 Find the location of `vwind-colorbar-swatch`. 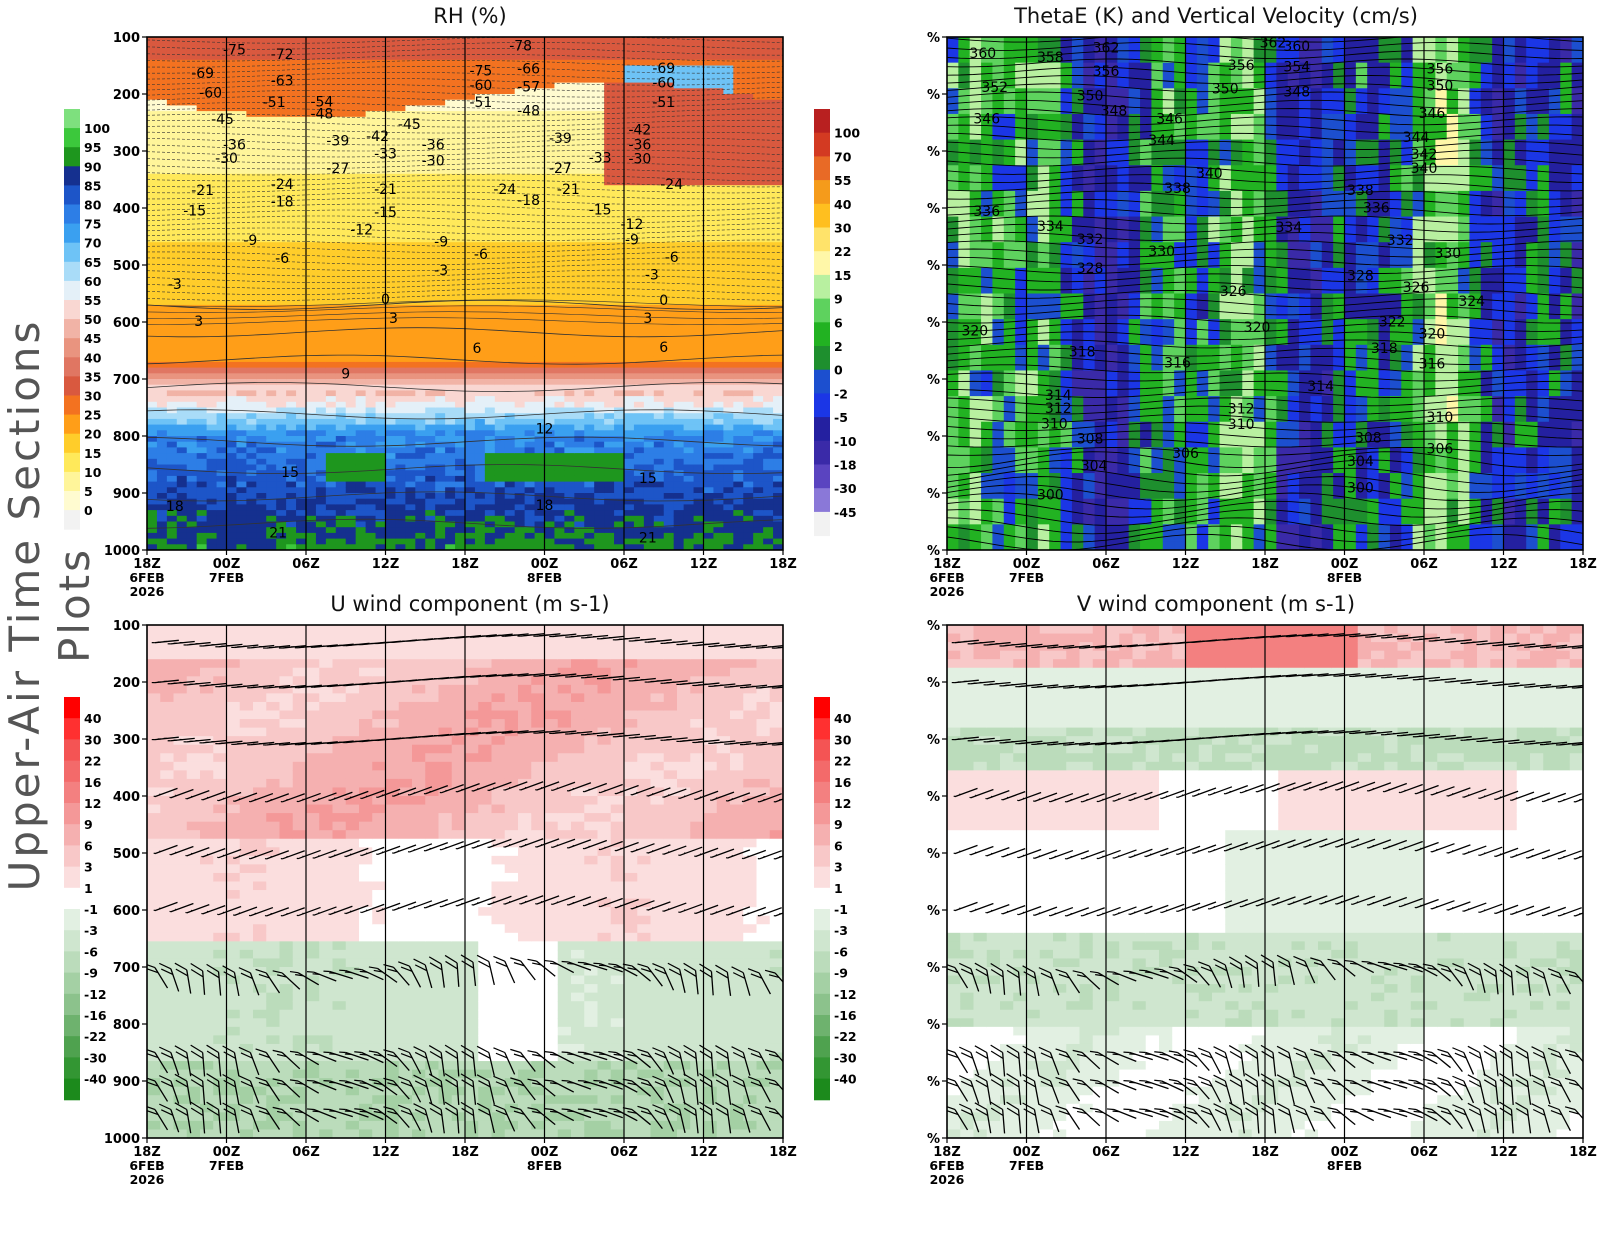

vwind-colorbar-swatch is located at coordinates (822, 1004).